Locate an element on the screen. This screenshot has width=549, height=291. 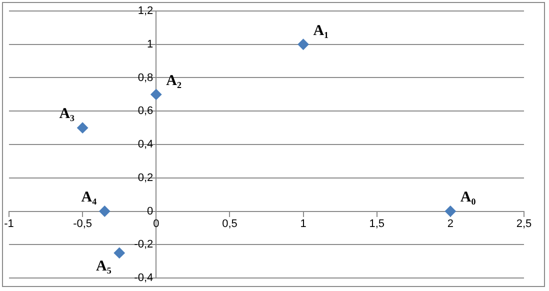
x-tick-label: -0,5 is located at coordinates (82, 224).